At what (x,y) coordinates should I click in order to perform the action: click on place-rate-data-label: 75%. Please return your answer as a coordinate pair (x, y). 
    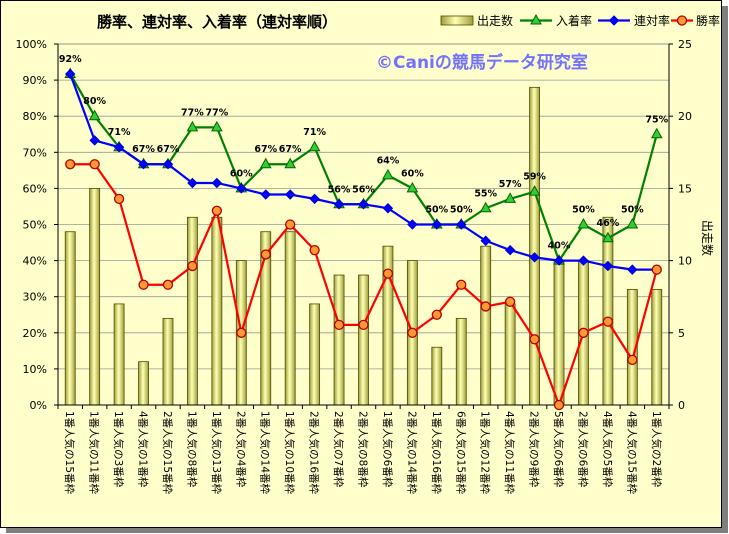
    Looking at the image, I should click on (656, 119).